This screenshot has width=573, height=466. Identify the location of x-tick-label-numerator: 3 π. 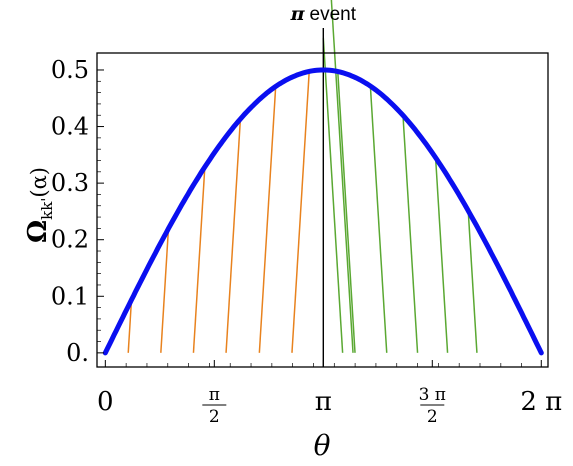
(432, 395).